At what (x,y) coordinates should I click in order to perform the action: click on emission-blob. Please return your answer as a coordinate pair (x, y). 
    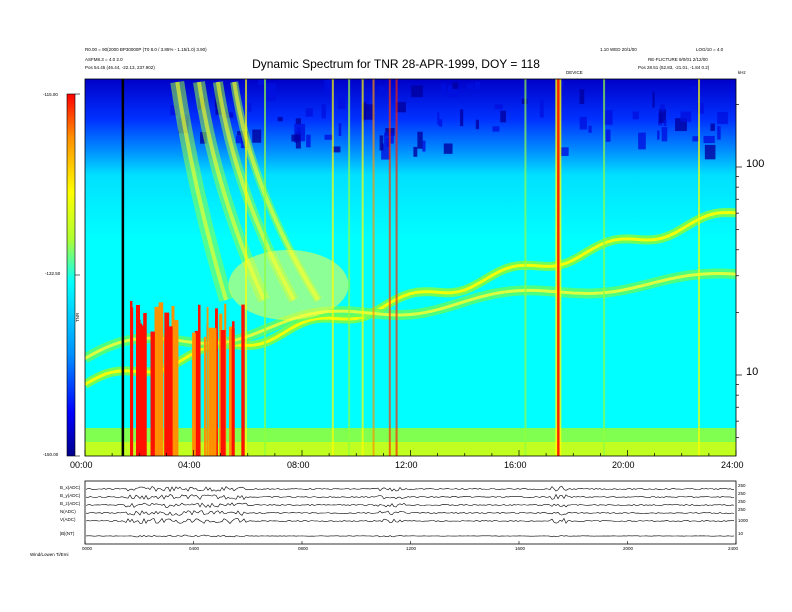
    Looking at the image, I should click on (288, 285).